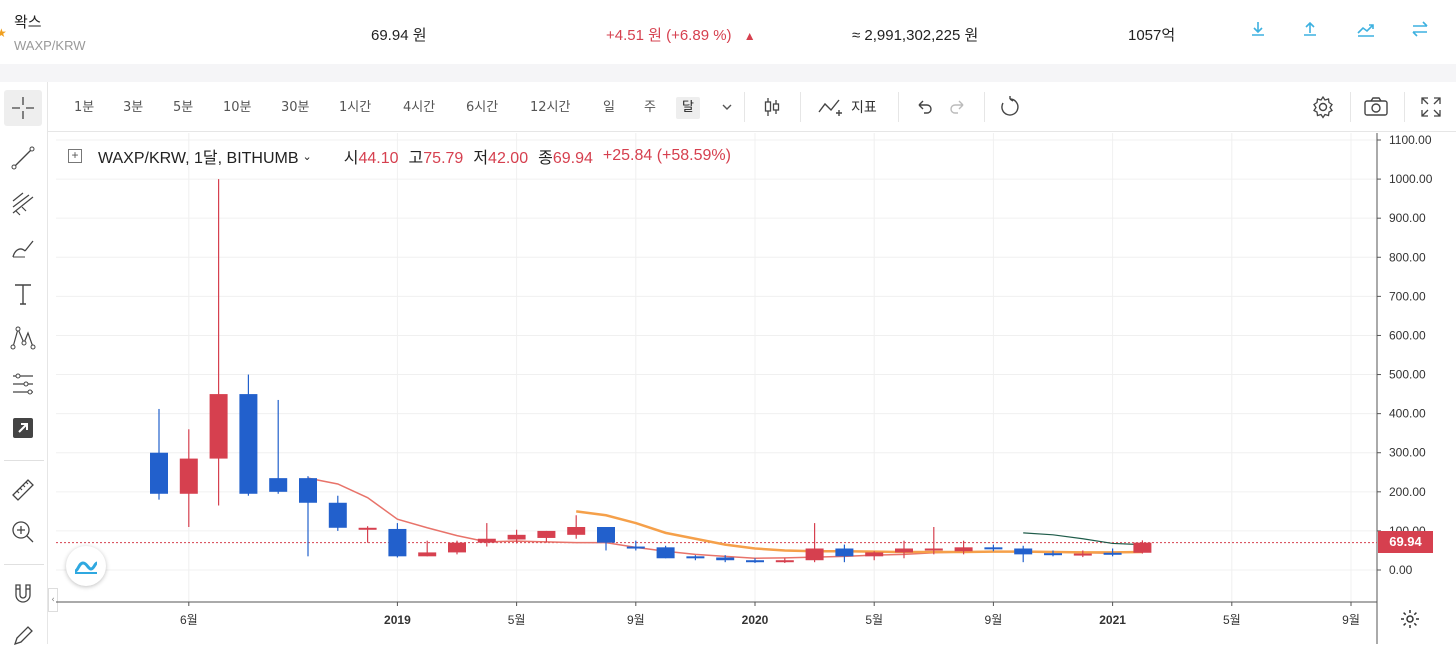 This screenshot has width=1456, height=654. Describe the element at coordinates (23, 158) in the screenshot. I see `trend-line-icon` at that location.